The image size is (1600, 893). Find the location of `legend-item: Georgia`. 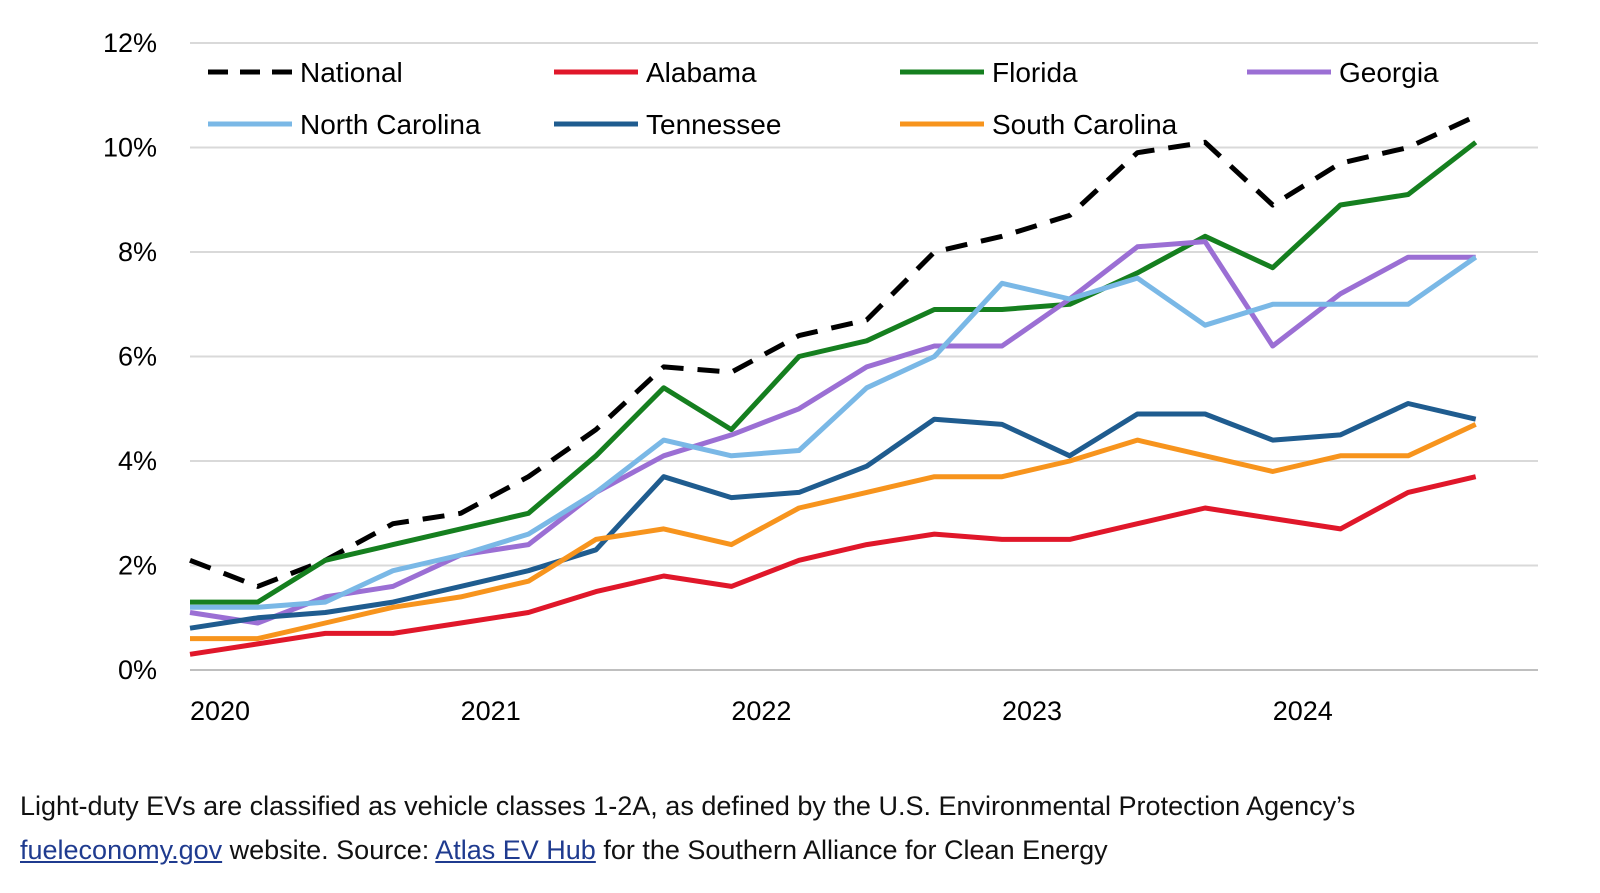

legend-item: Georgia is located at coordinates (1343, 72).